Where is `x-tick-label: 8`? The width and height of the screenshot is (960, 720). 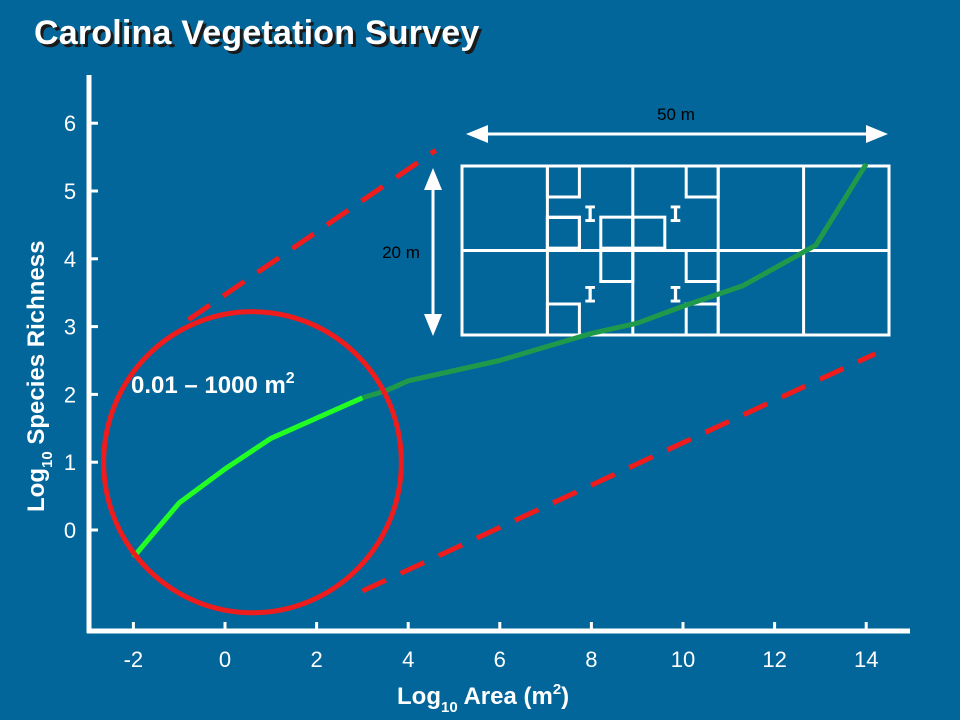 x-tick-label: 8 is located at coordinates (591, 659).